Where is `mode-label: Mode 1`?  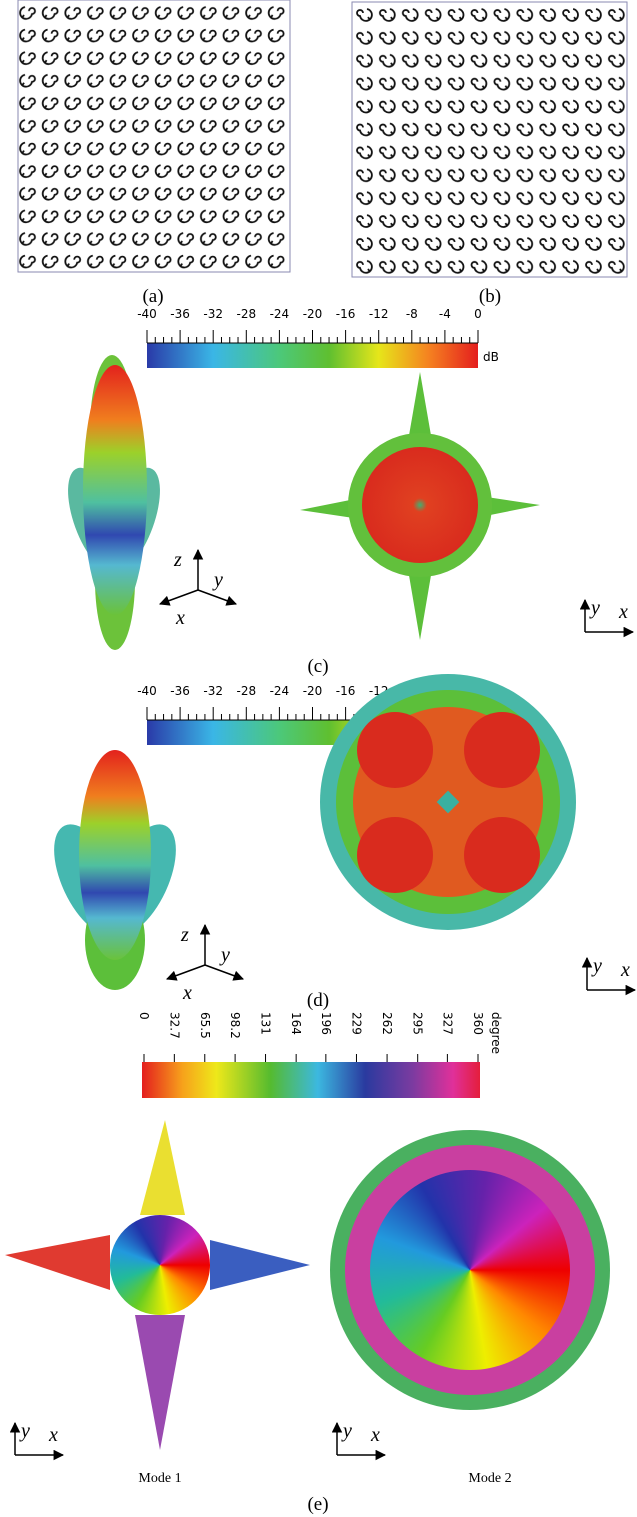
mode-label: Mode 1 is located at coordinates (159, 1478).